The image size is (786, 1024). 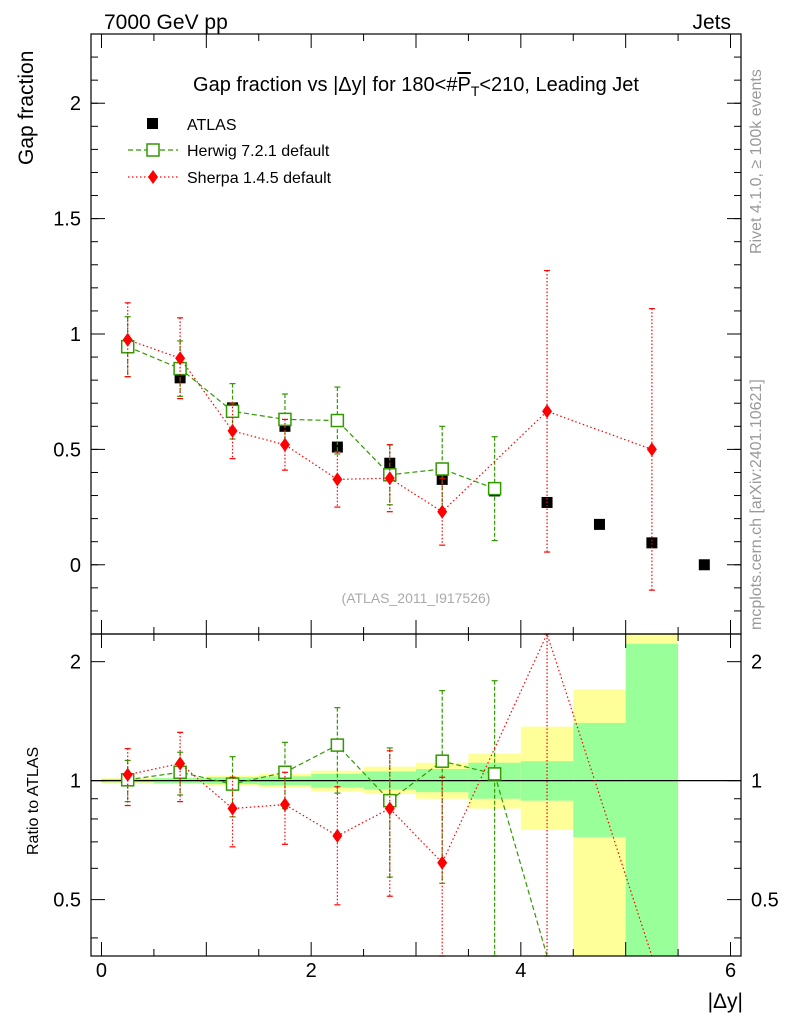 I want to click on legend-sherpa-marker, so click(x=153, y=177).